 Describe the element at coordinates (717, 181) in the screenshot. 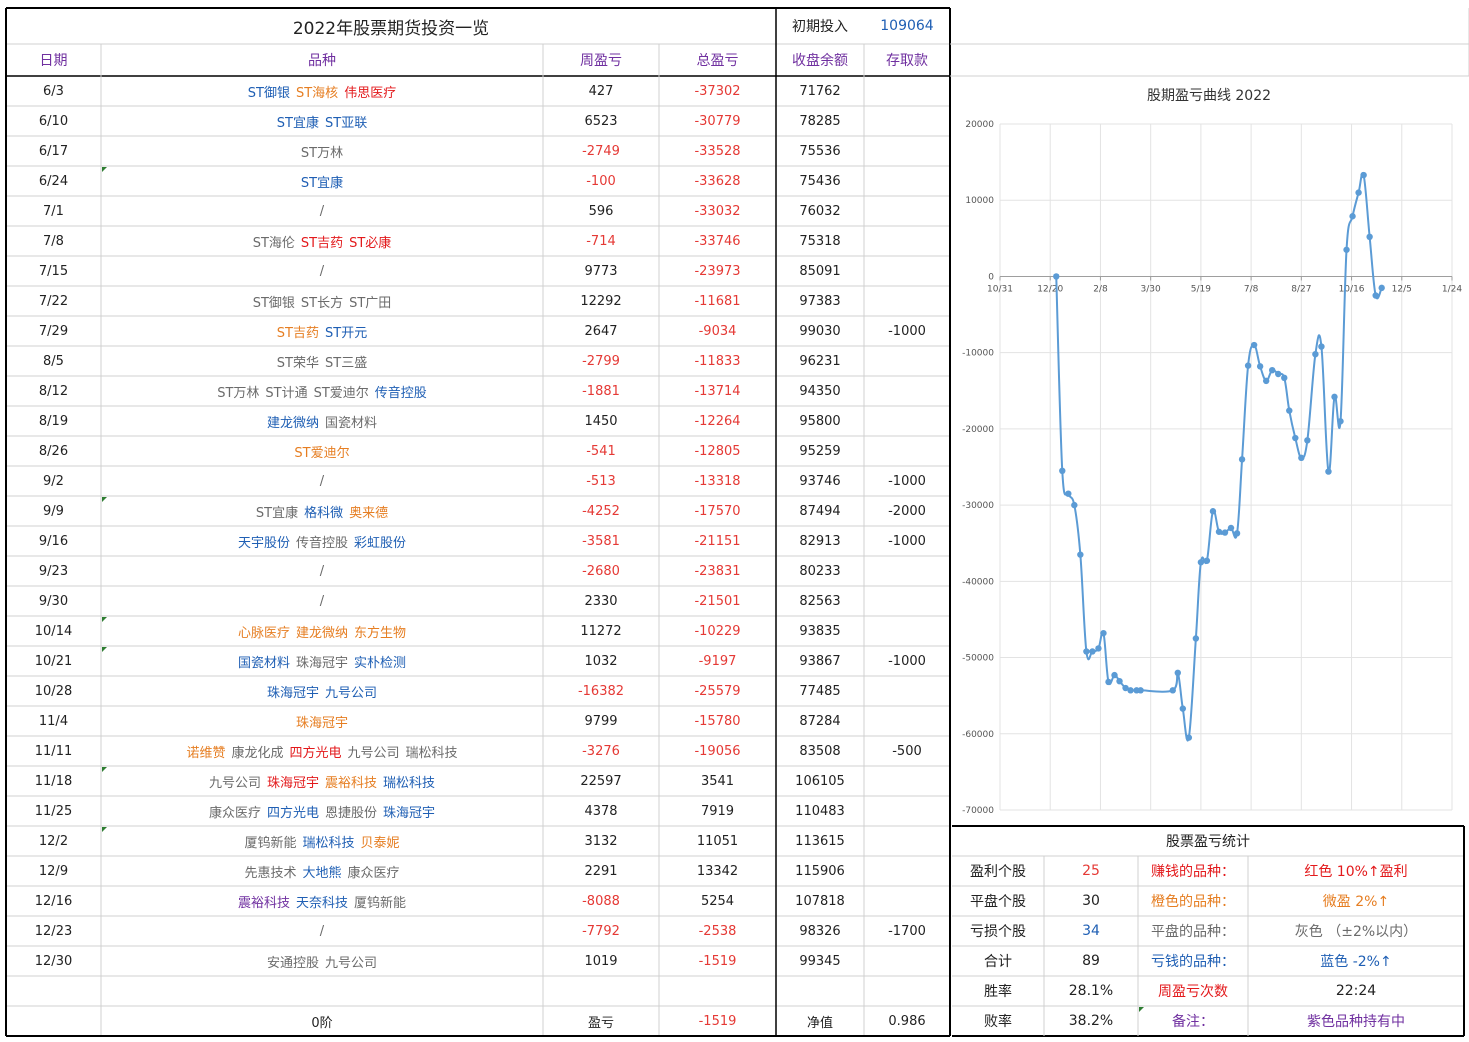

I see `row-total-pnl: -33628` at that location.